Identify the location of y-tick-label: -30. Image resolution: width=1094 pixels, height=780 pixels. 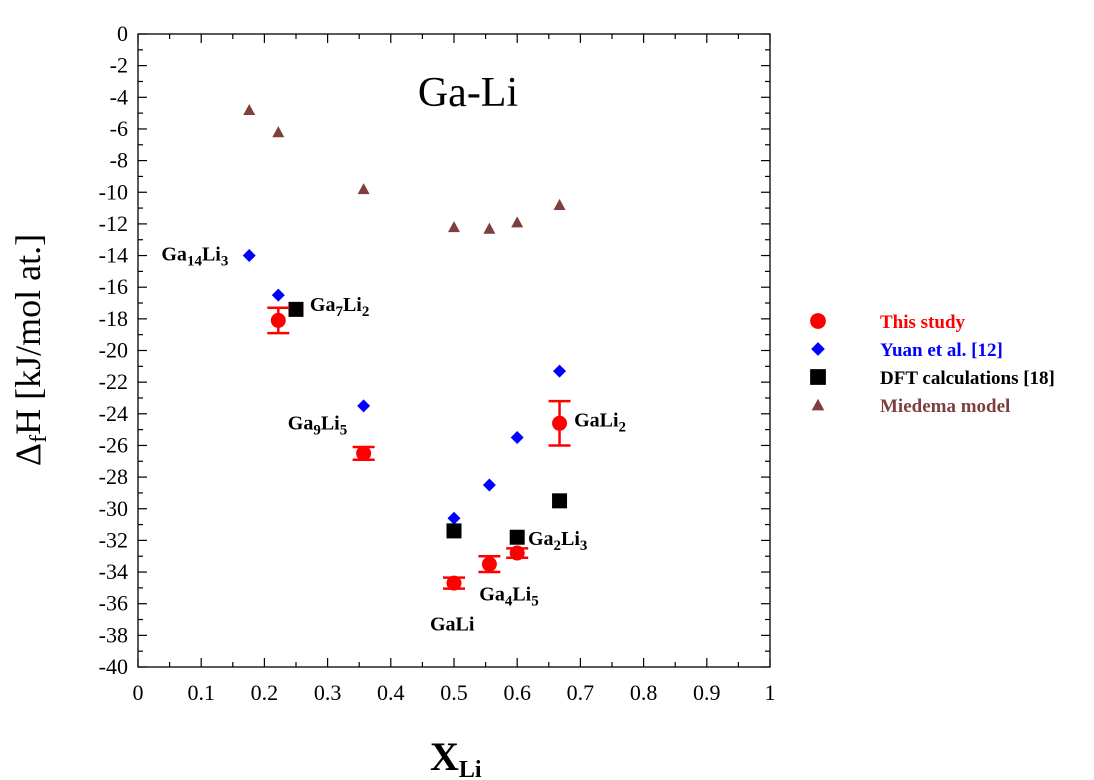
(113, 508).